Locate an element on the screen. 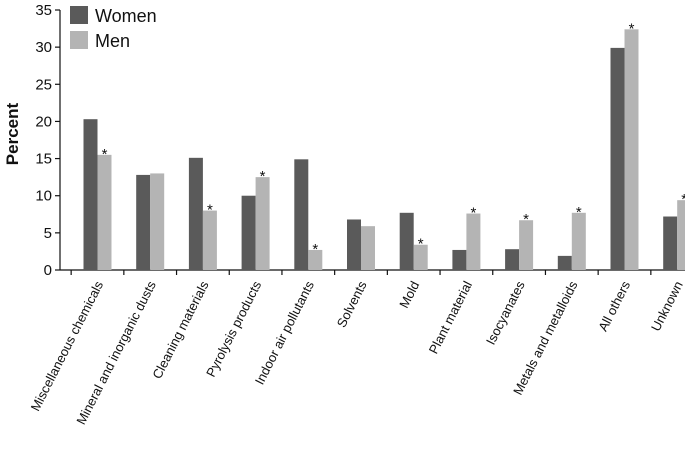  category-label: Solvents is located at coordinates (352, 304).